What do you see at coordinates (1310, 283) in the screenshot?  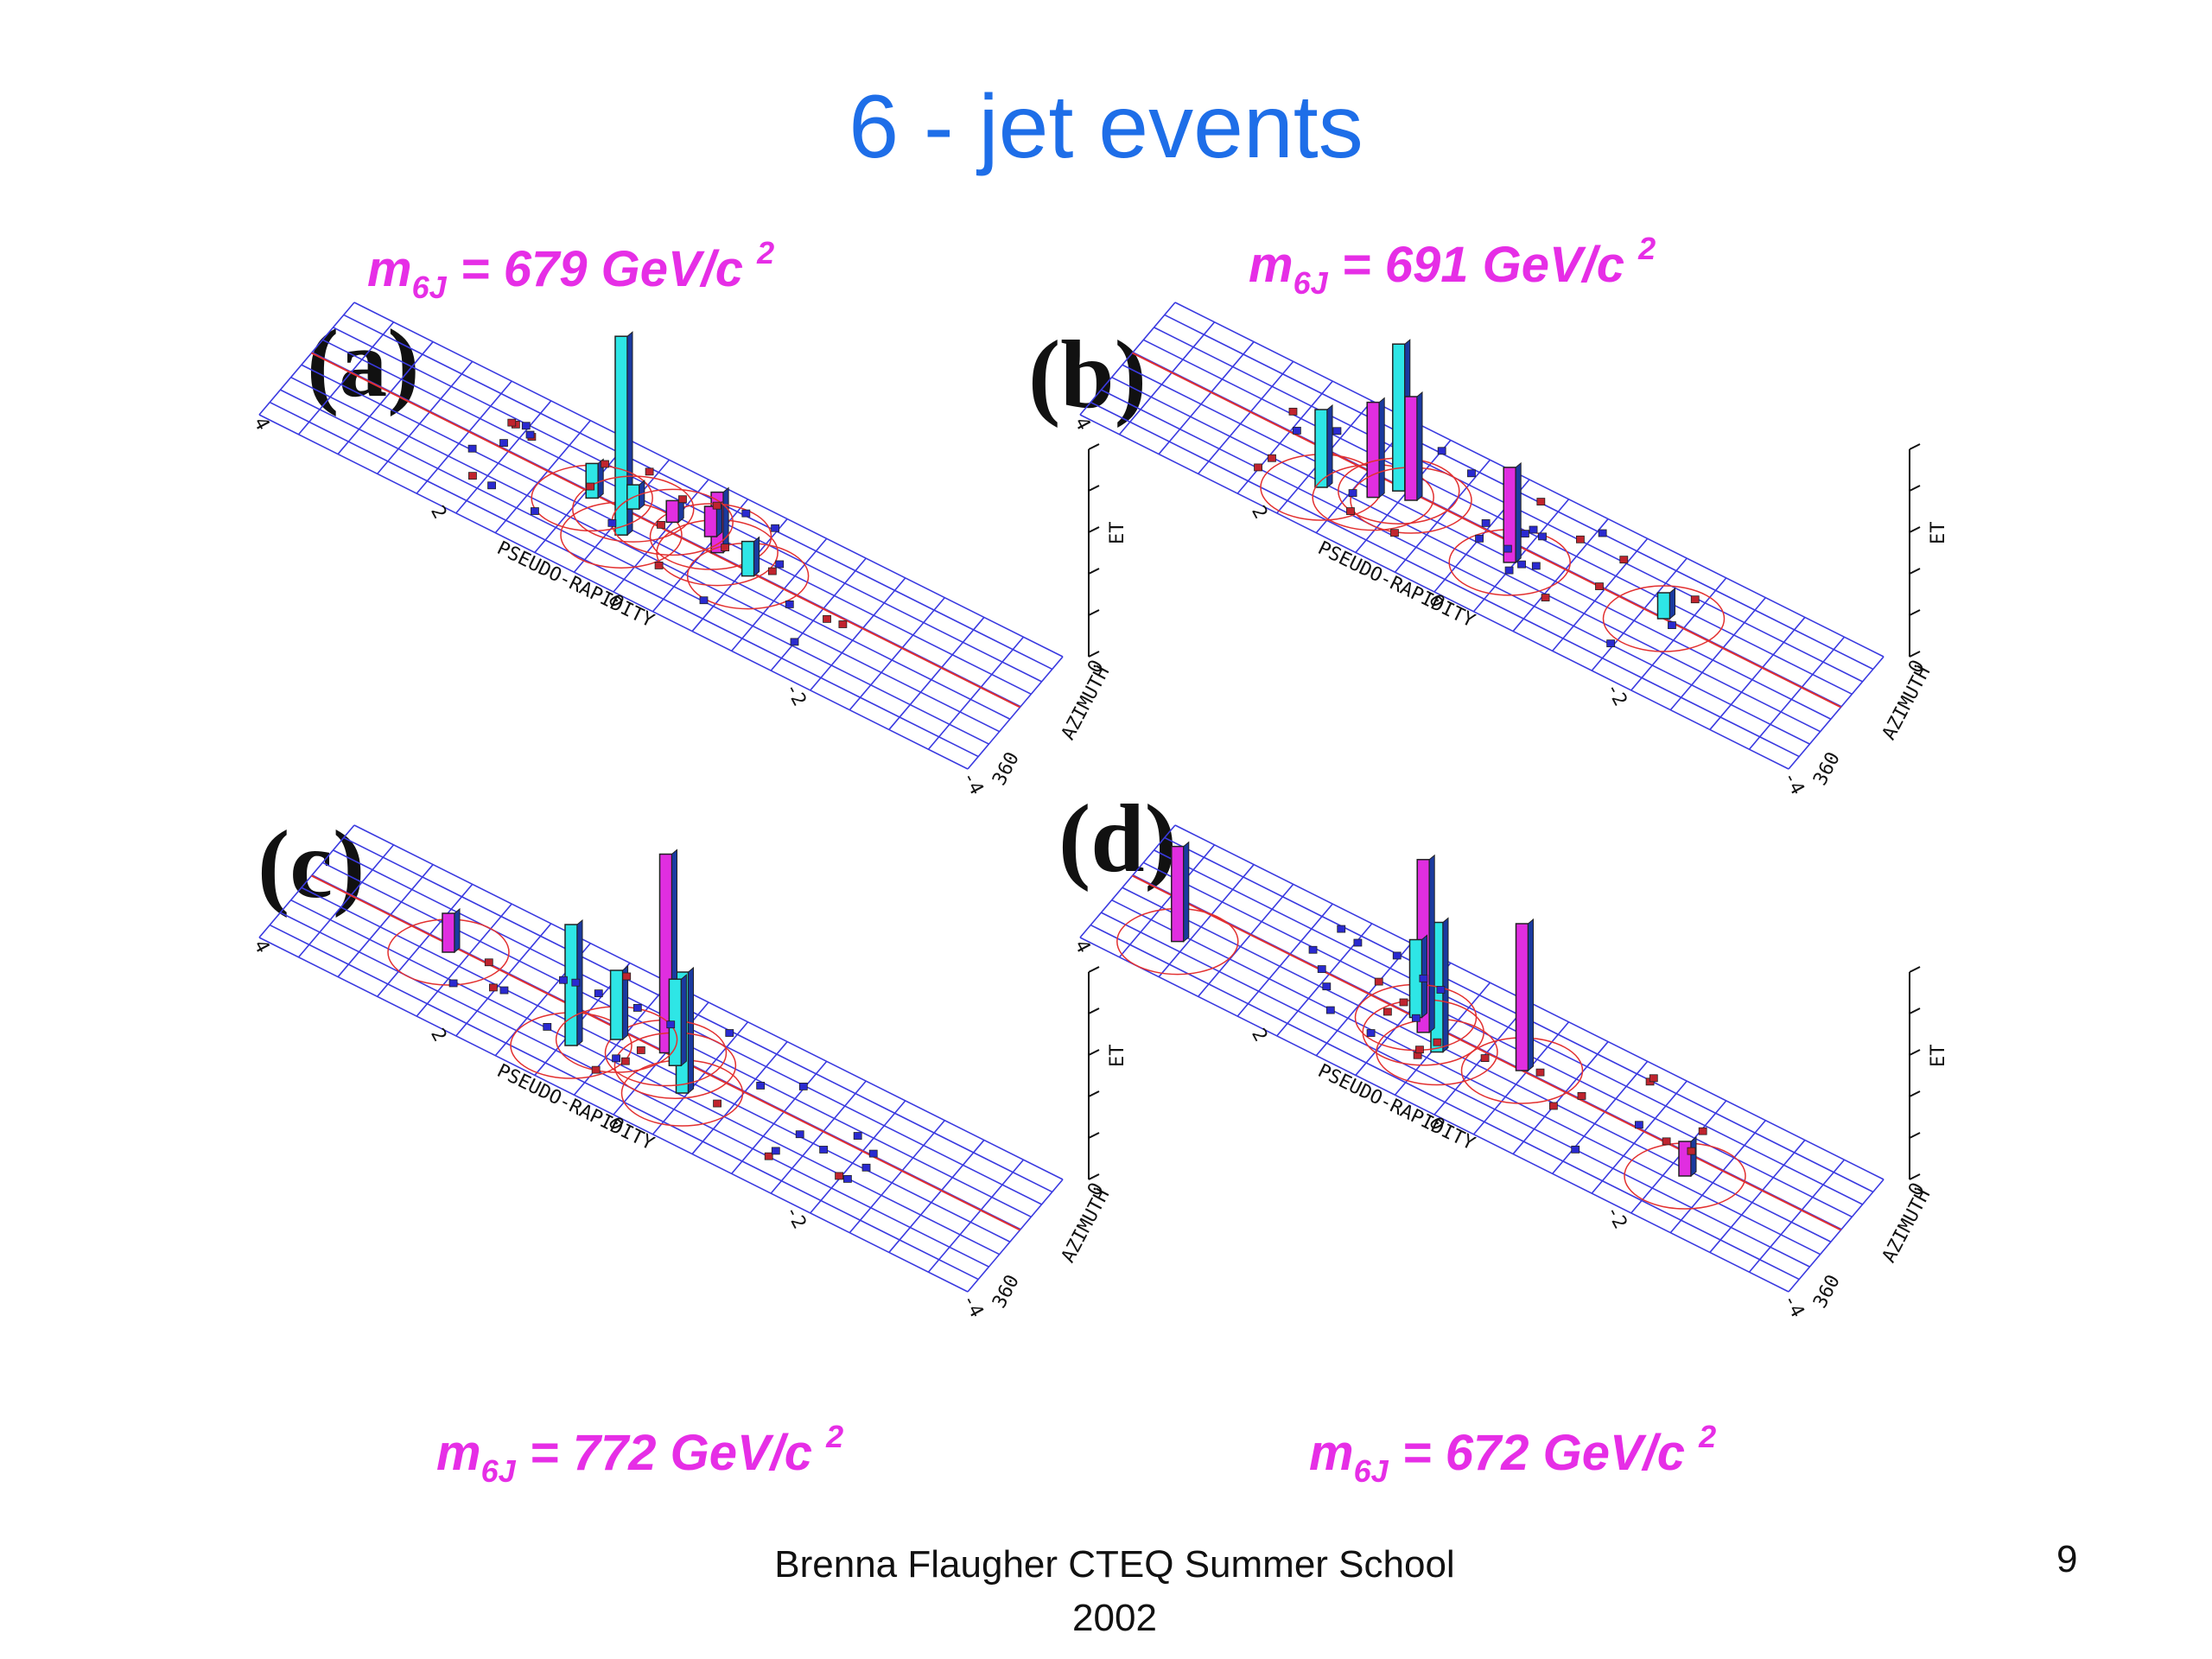 I see `mass-sub: 6J` at bounding box center [1310, 283].